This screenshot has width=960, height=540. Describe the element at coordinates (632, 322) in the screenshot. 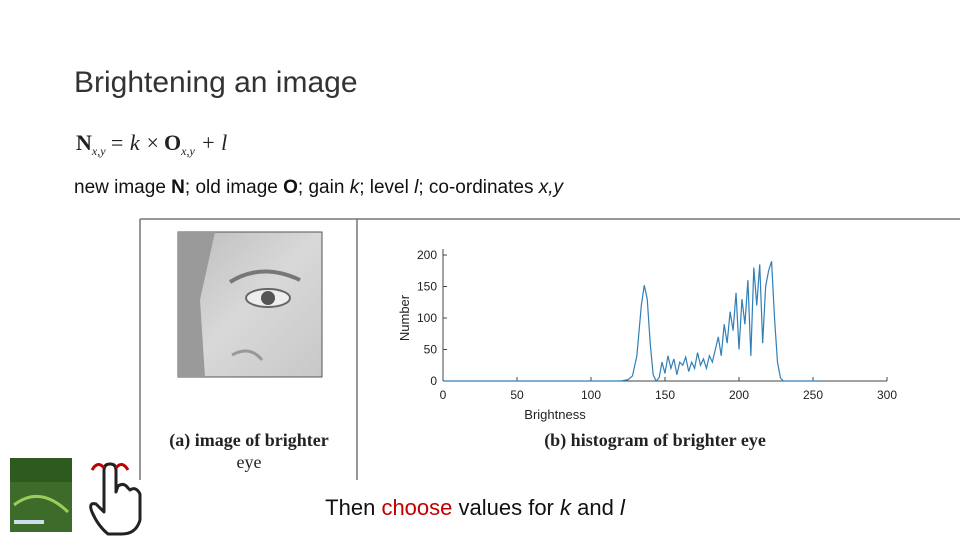

I see `histogram-line` at that location.